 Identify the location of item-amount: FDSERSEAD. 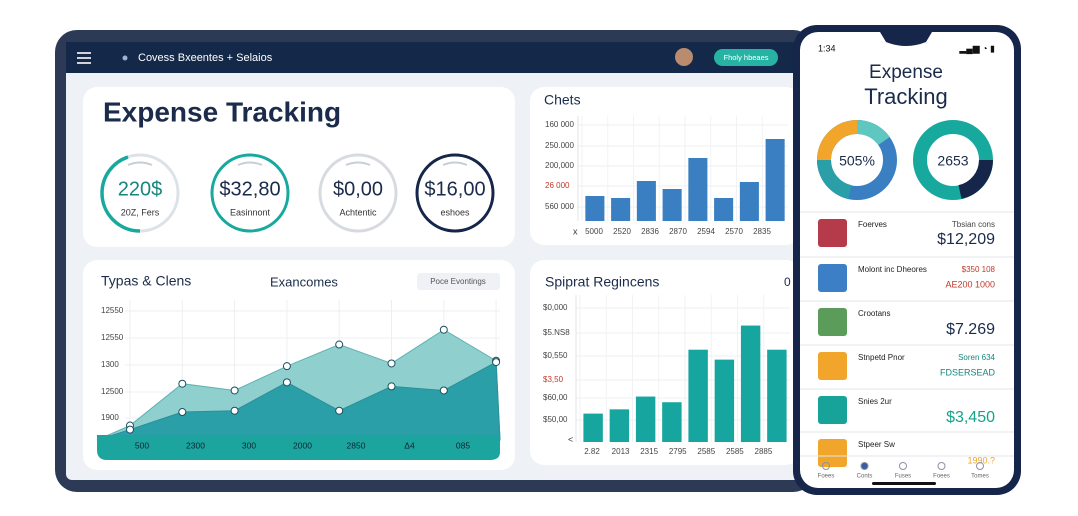
(968, 372).